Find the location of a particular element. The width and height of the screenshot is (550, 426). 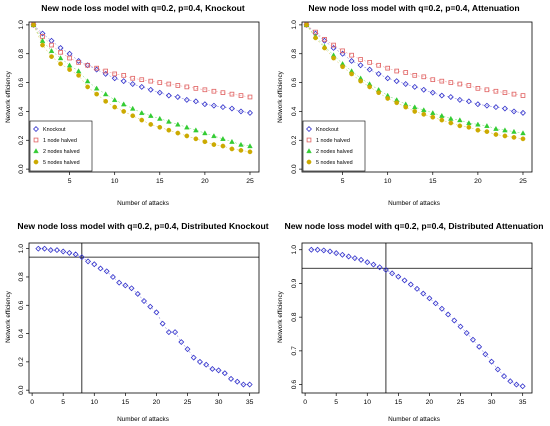

y-axis-label: Network efficiency is located at coordinates (280, 96).